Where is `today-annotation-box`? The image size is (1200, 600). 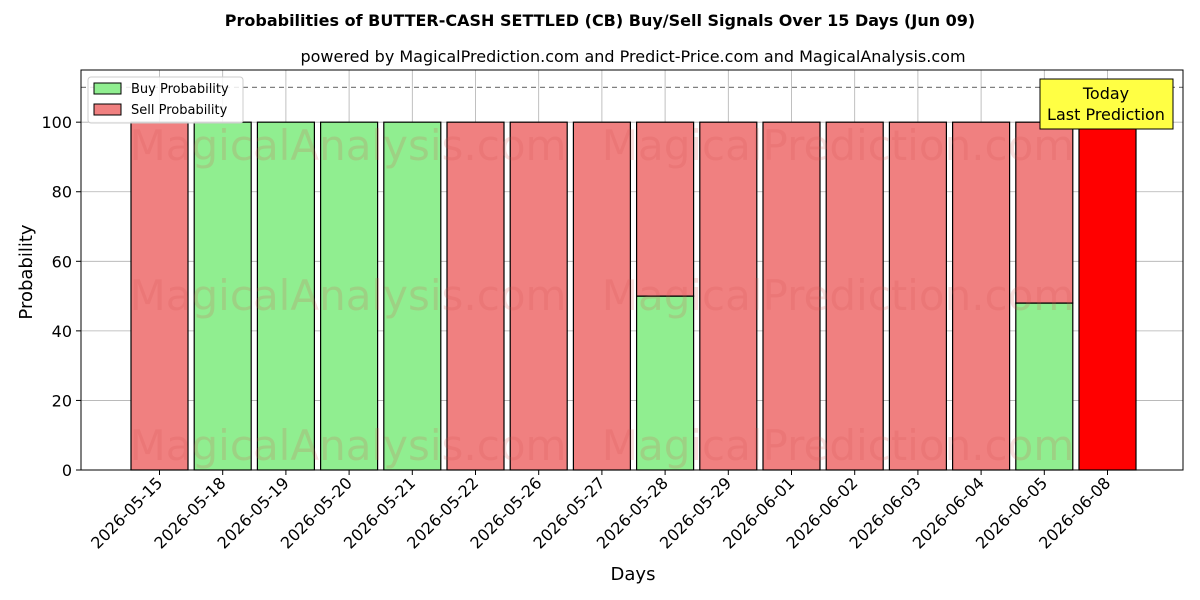 today-annotation-box is located at coordinates (1106, 104).